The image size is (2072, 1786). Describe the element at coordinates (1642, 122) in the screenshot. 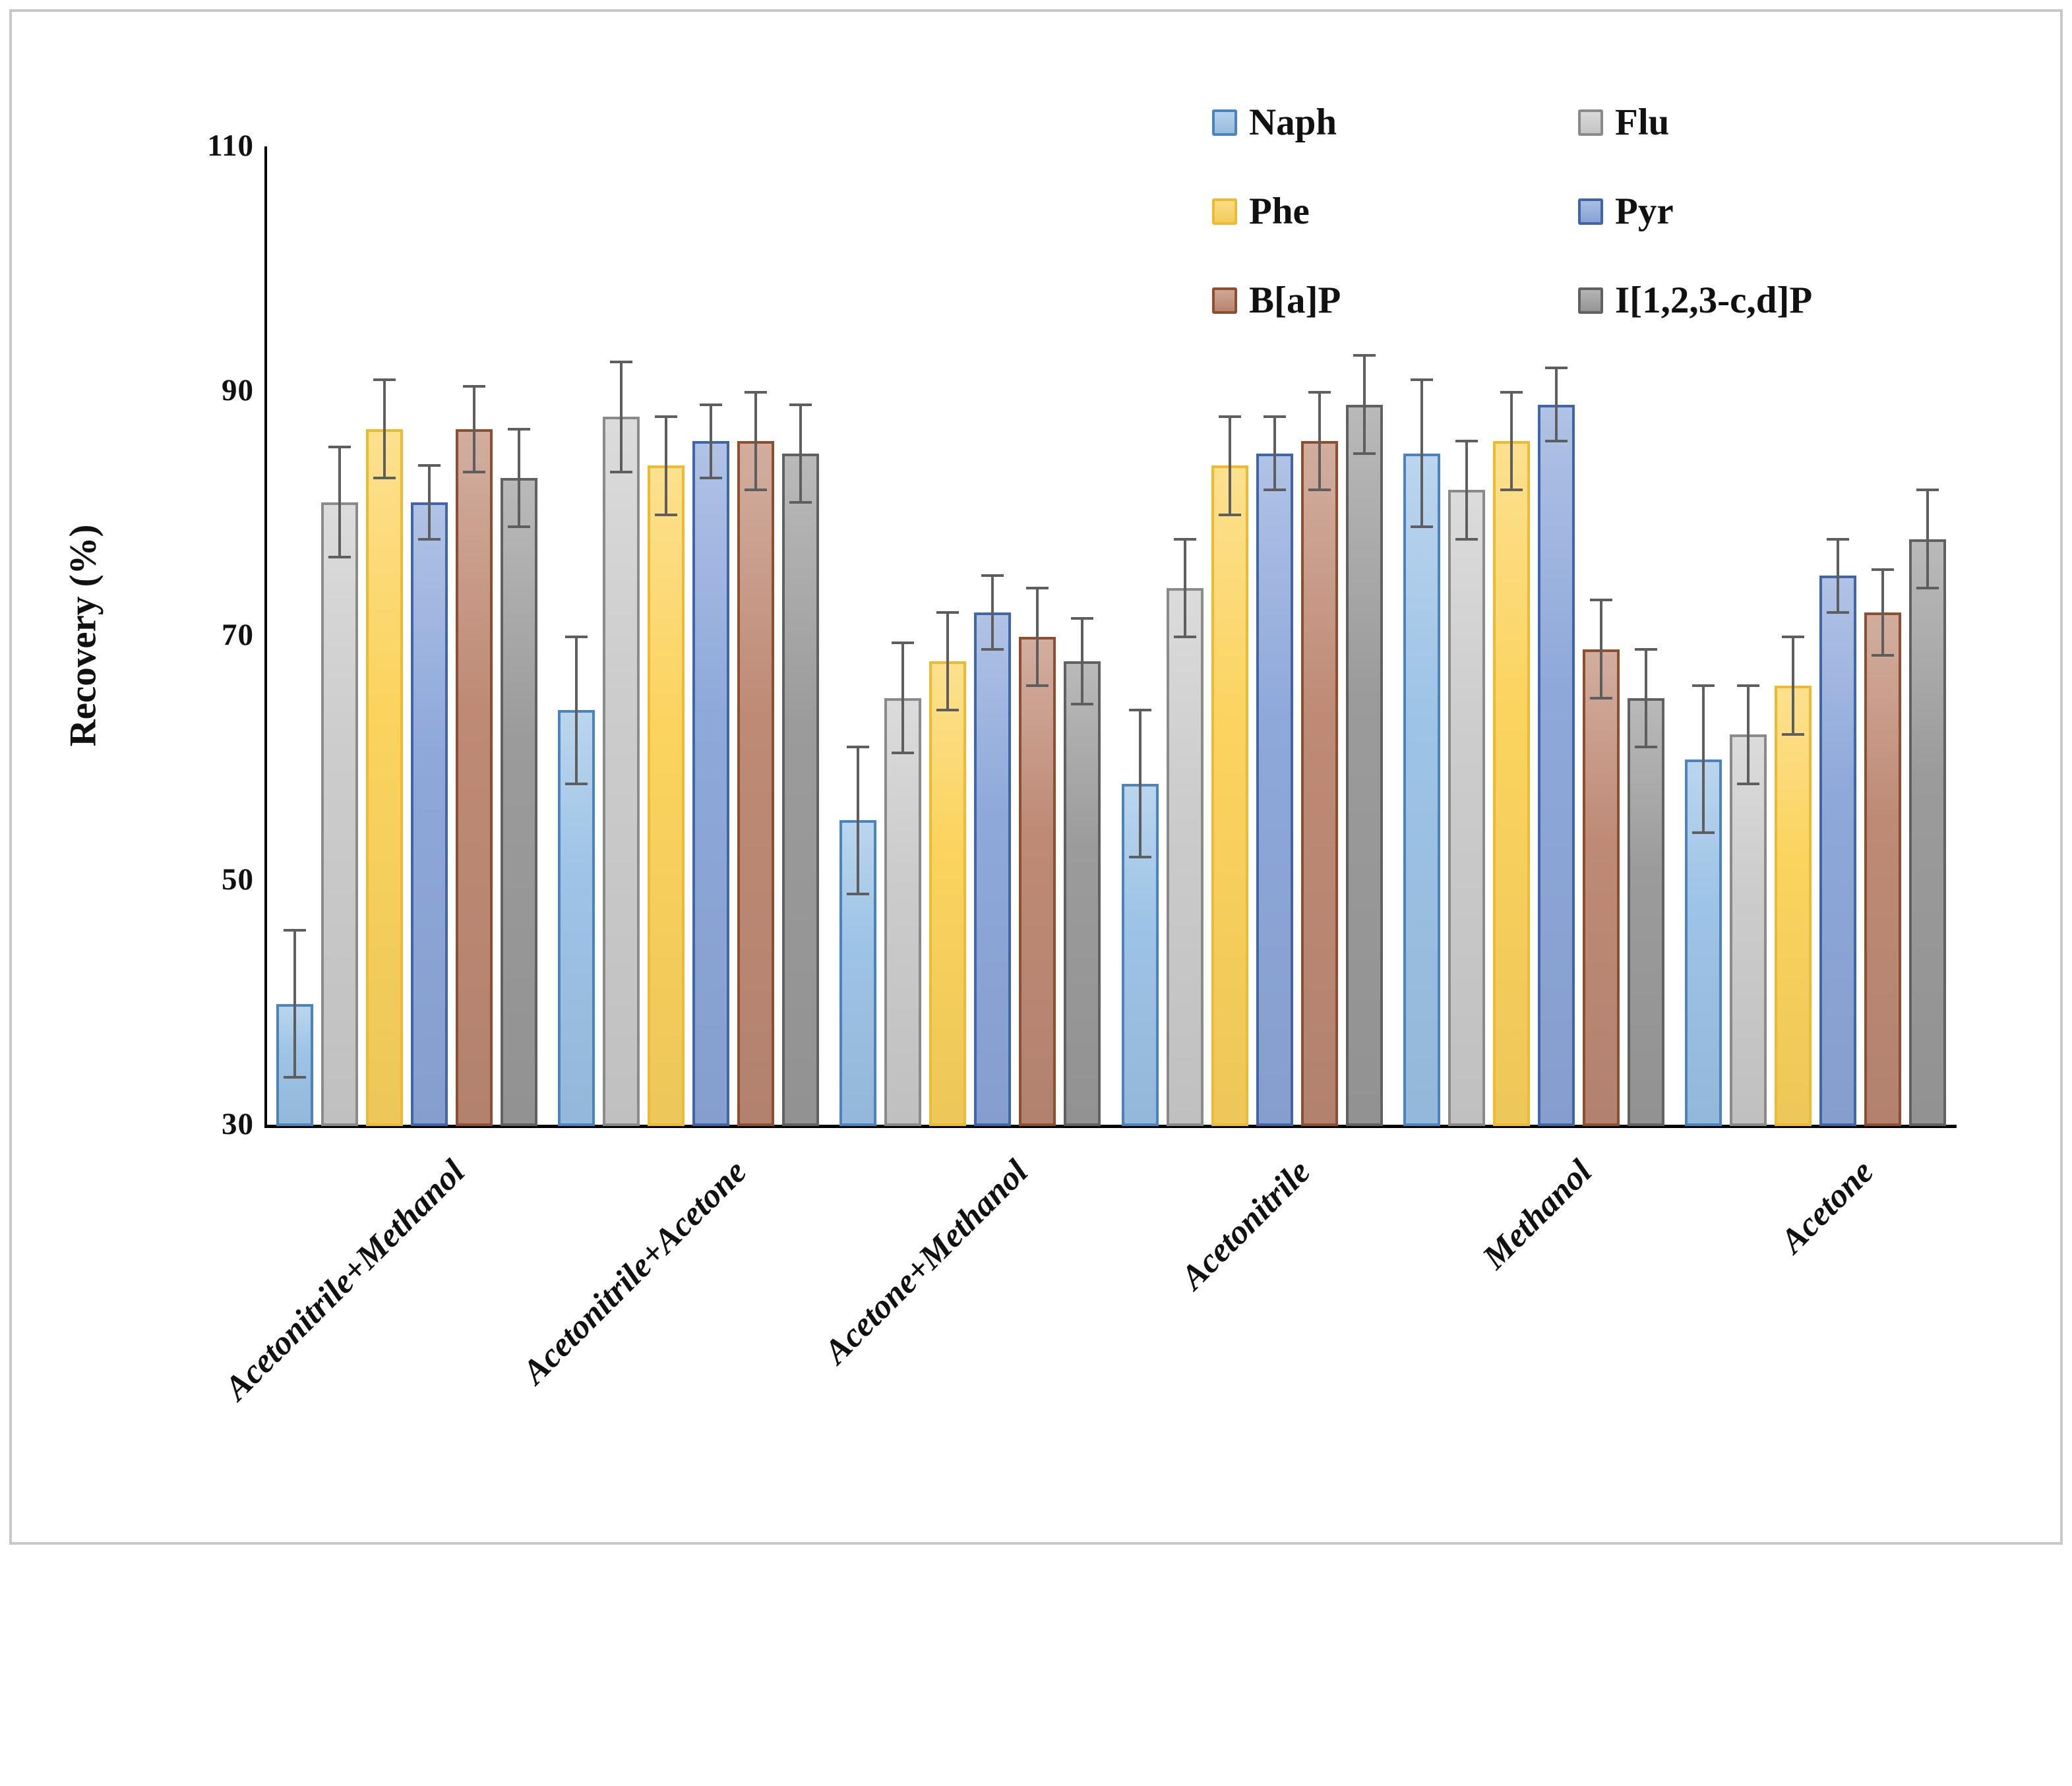

I see `legend-label-flu: Flu` at that location.